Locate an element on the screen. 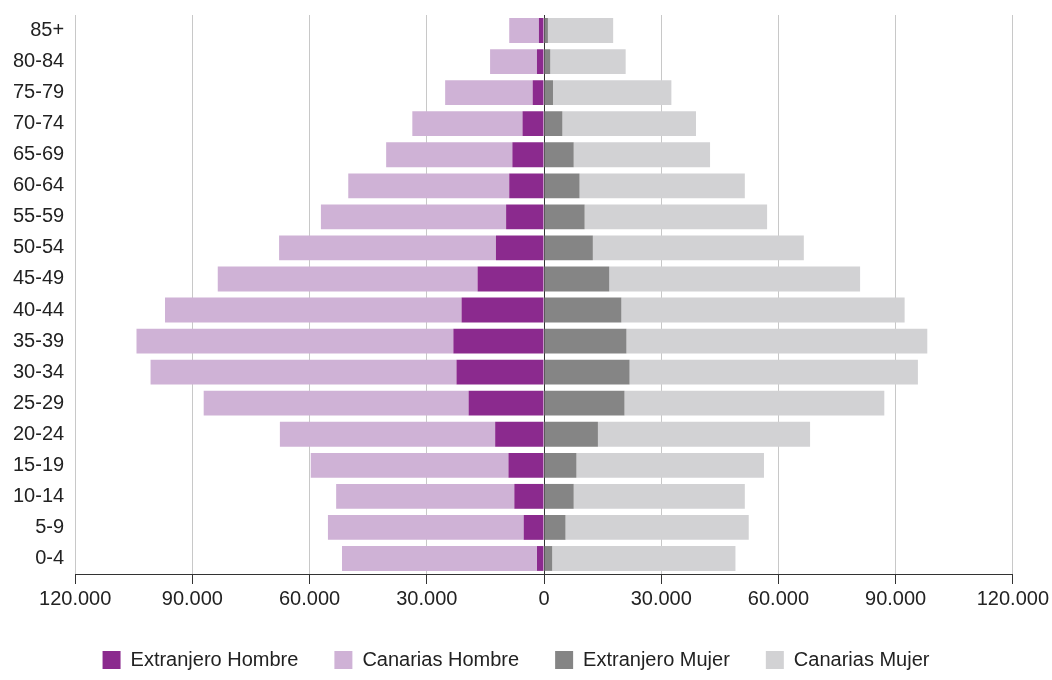 This screenshot has width=1052, height=680. y-tick-label: 30-34 is located at coordinates (39, 370).